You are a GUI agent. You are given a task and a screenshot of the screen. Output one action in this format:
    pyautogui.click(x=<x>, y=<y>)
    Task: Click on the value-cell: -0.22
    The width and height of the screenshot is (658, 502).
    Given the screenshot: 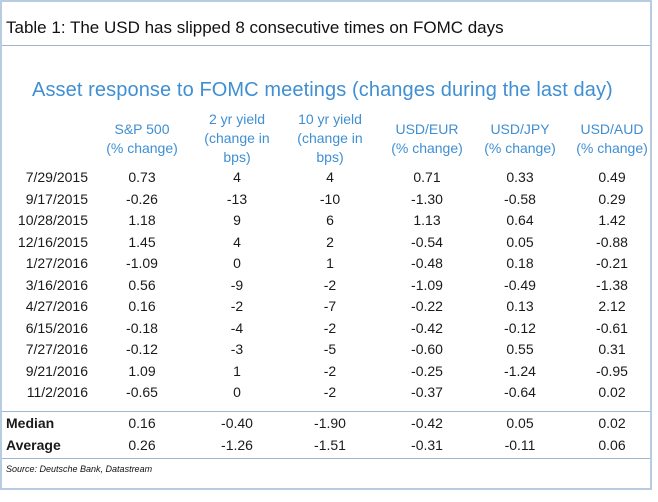 What is the action you would take?
    pyautogui.click(x=427, y=306)
    